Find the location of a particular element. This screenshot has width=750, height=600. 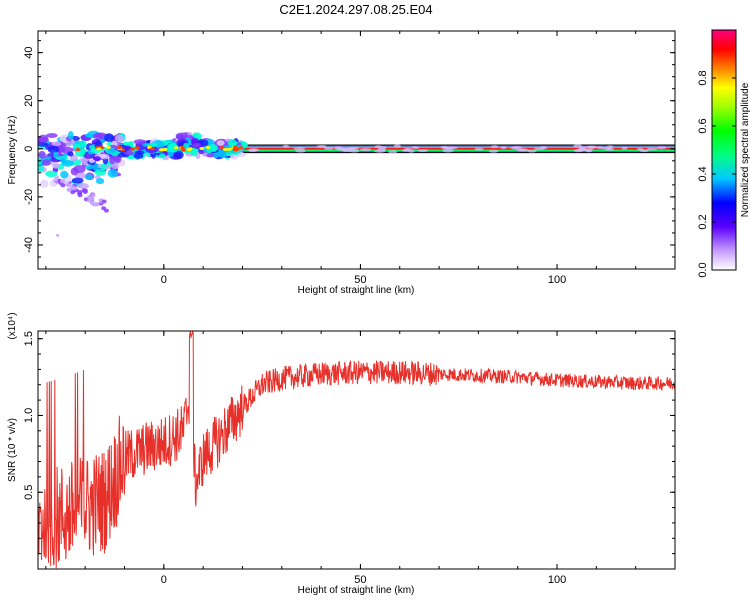

y-tick-label: 1.0 is located at coordinates (29, 415).